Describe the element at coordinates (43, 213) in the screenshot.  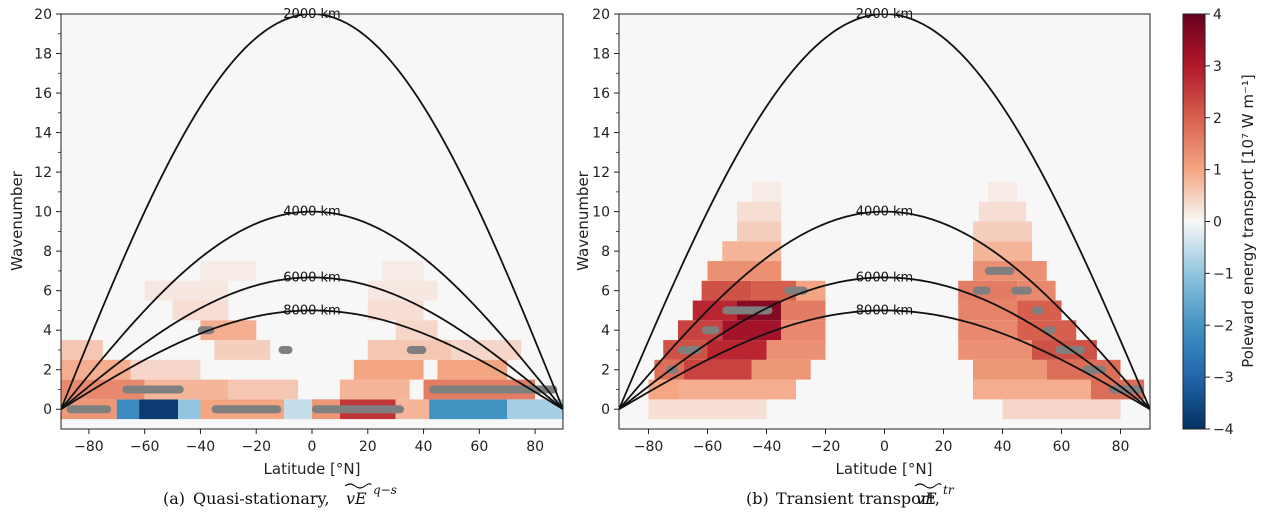
I see `panel-a-y-tick-label: 10` at that location.